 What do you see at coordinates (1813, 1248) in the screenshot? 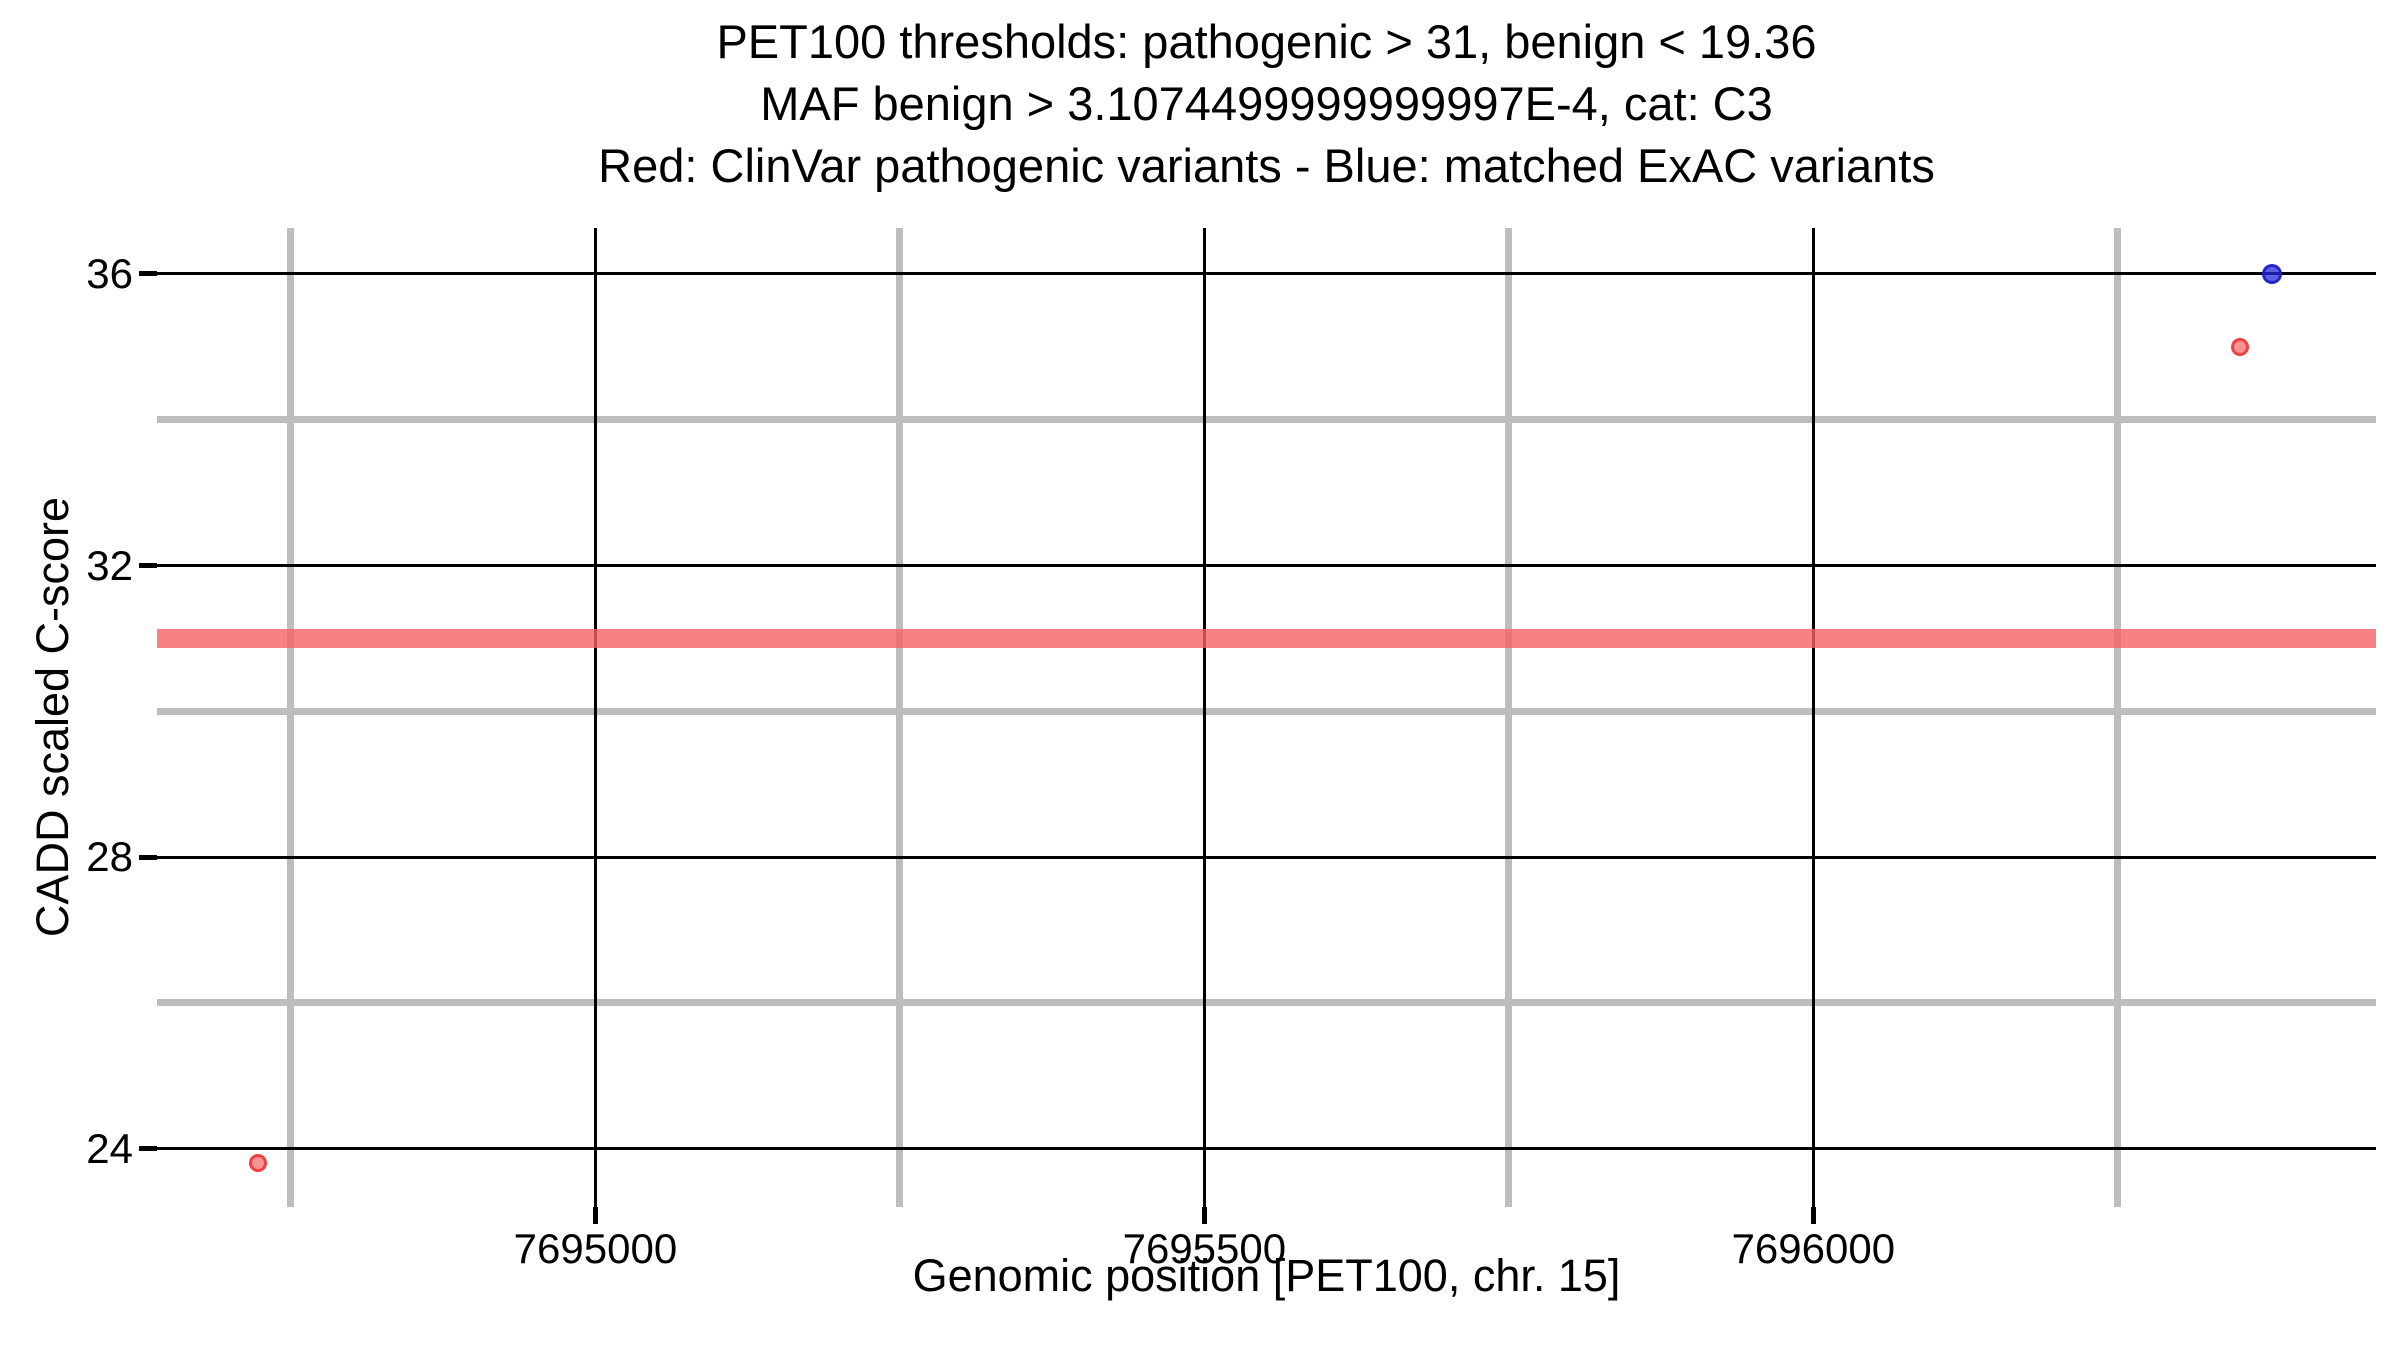
I see `x-tick-label: 7696000` at bounding box center [1813, 1248].